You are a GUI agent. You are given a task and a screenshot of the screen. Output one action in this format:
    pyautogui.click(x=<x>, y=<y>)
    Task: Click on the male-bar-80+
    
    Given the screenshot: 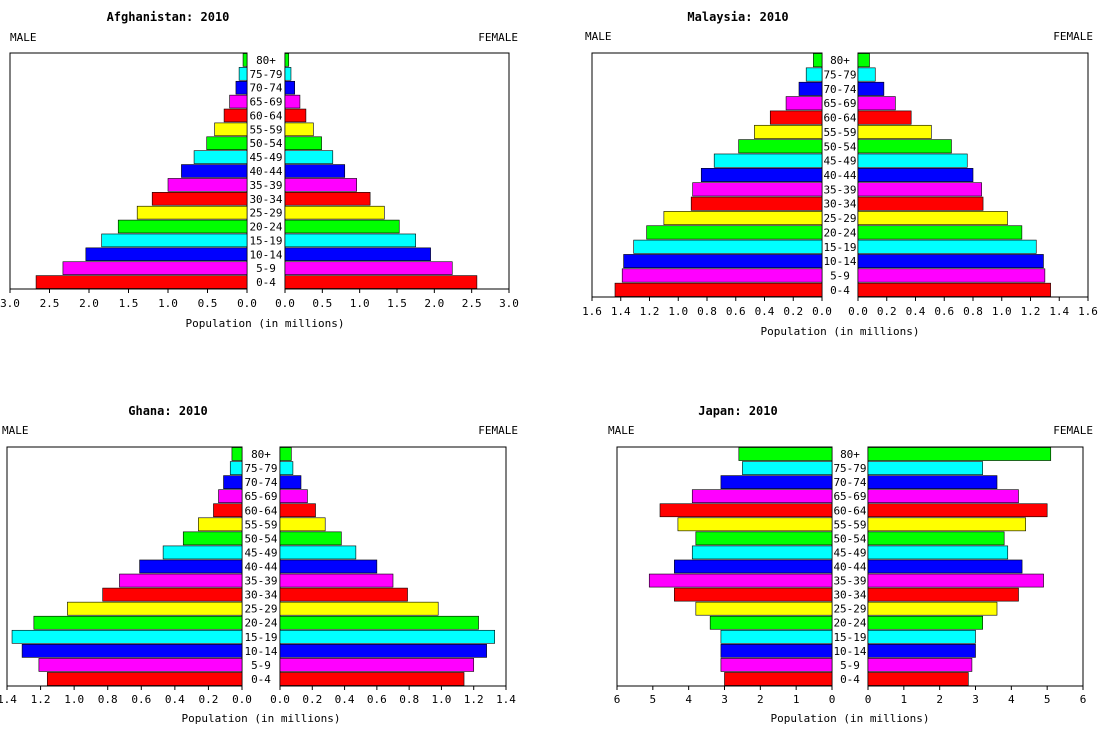 What is the action you would take?
    pyautogui.click(x=237, y=454)
    